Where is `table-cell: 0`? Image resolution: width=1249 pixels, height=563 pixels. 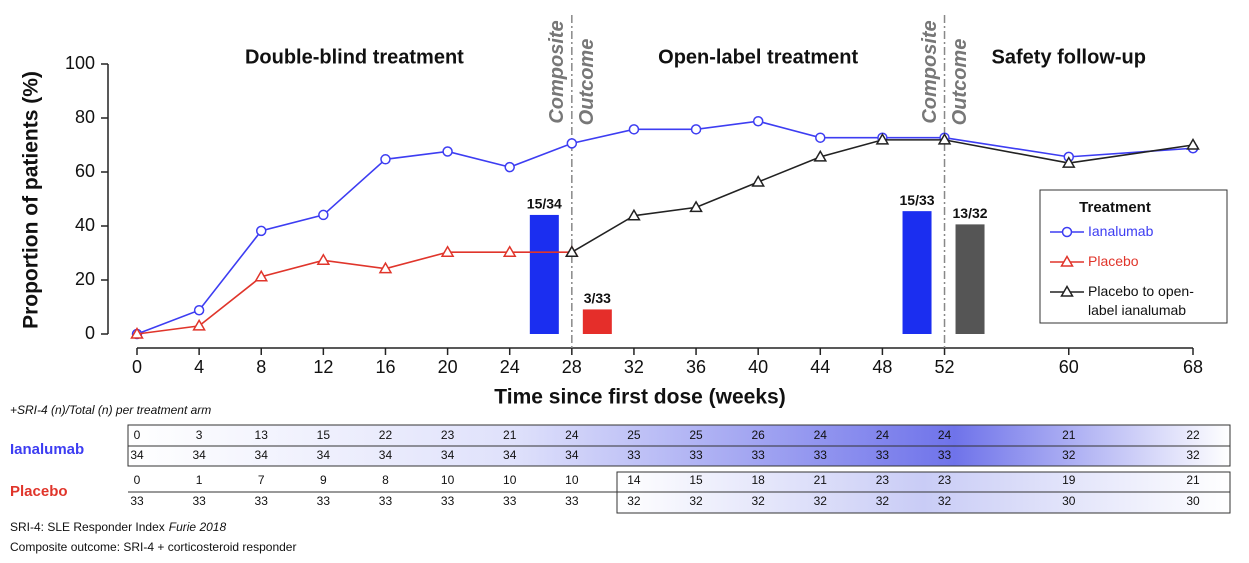
table-cell: 0 is located at coordinates (137, 480).